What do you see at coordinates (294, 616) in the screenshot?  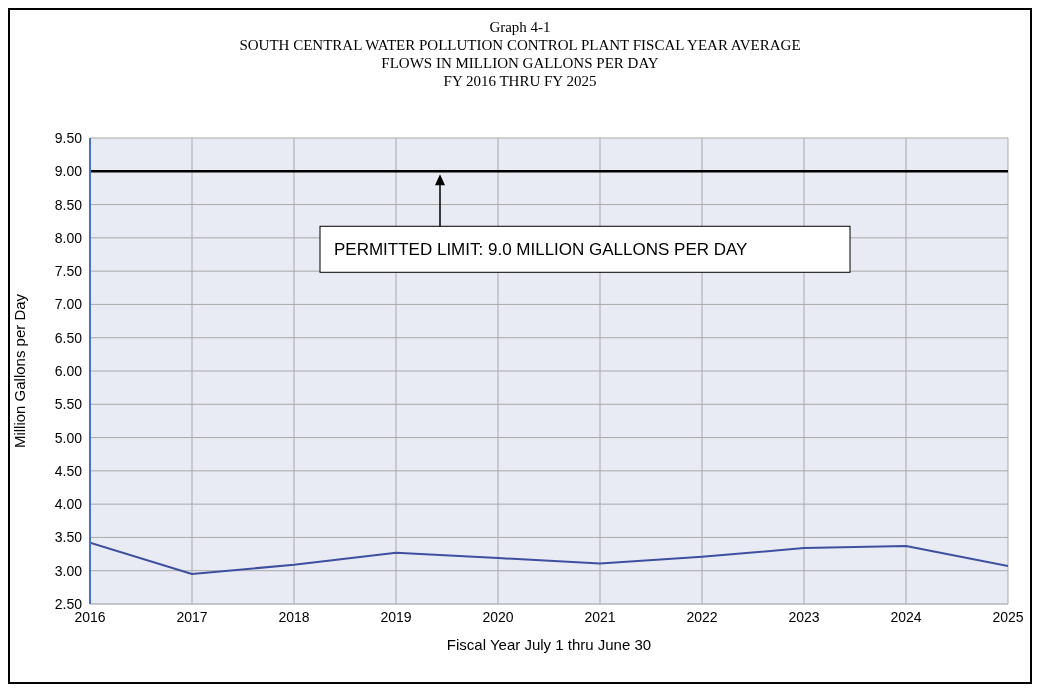 I see `x-tick-label: 2018` at bounding box center [294, 616].